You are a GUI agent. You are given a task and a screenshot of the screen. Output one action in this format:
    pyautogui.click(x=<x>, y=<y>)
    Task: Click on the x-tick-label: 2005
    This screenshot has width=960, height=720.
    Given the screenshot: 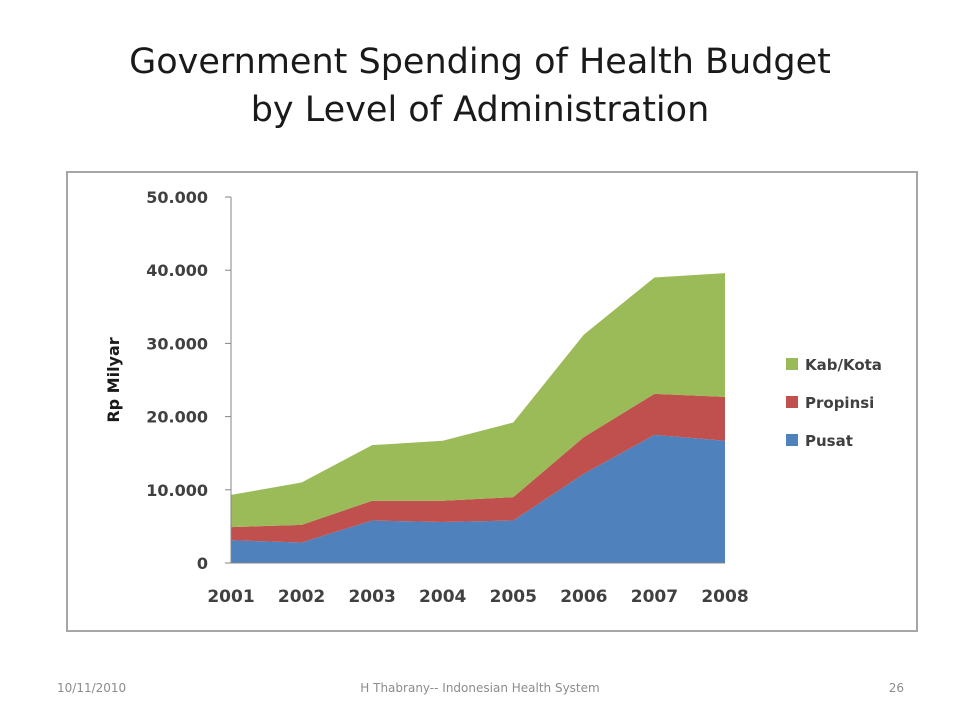 What is the action you would take?
    pyautogui.click(x=513, y=597)
    